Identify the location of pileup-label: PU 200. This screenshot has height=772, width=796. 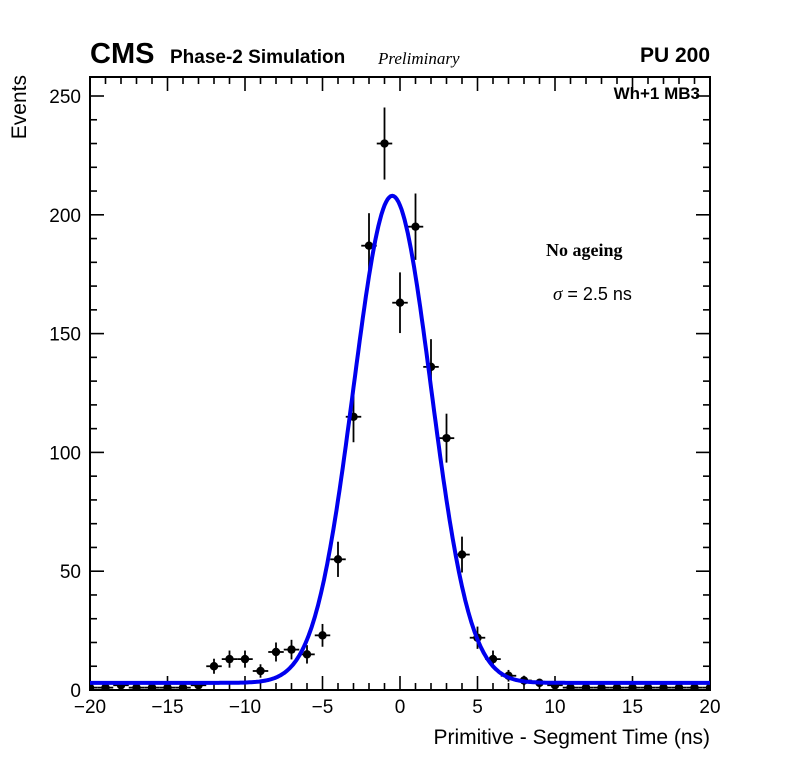
(674, 55).